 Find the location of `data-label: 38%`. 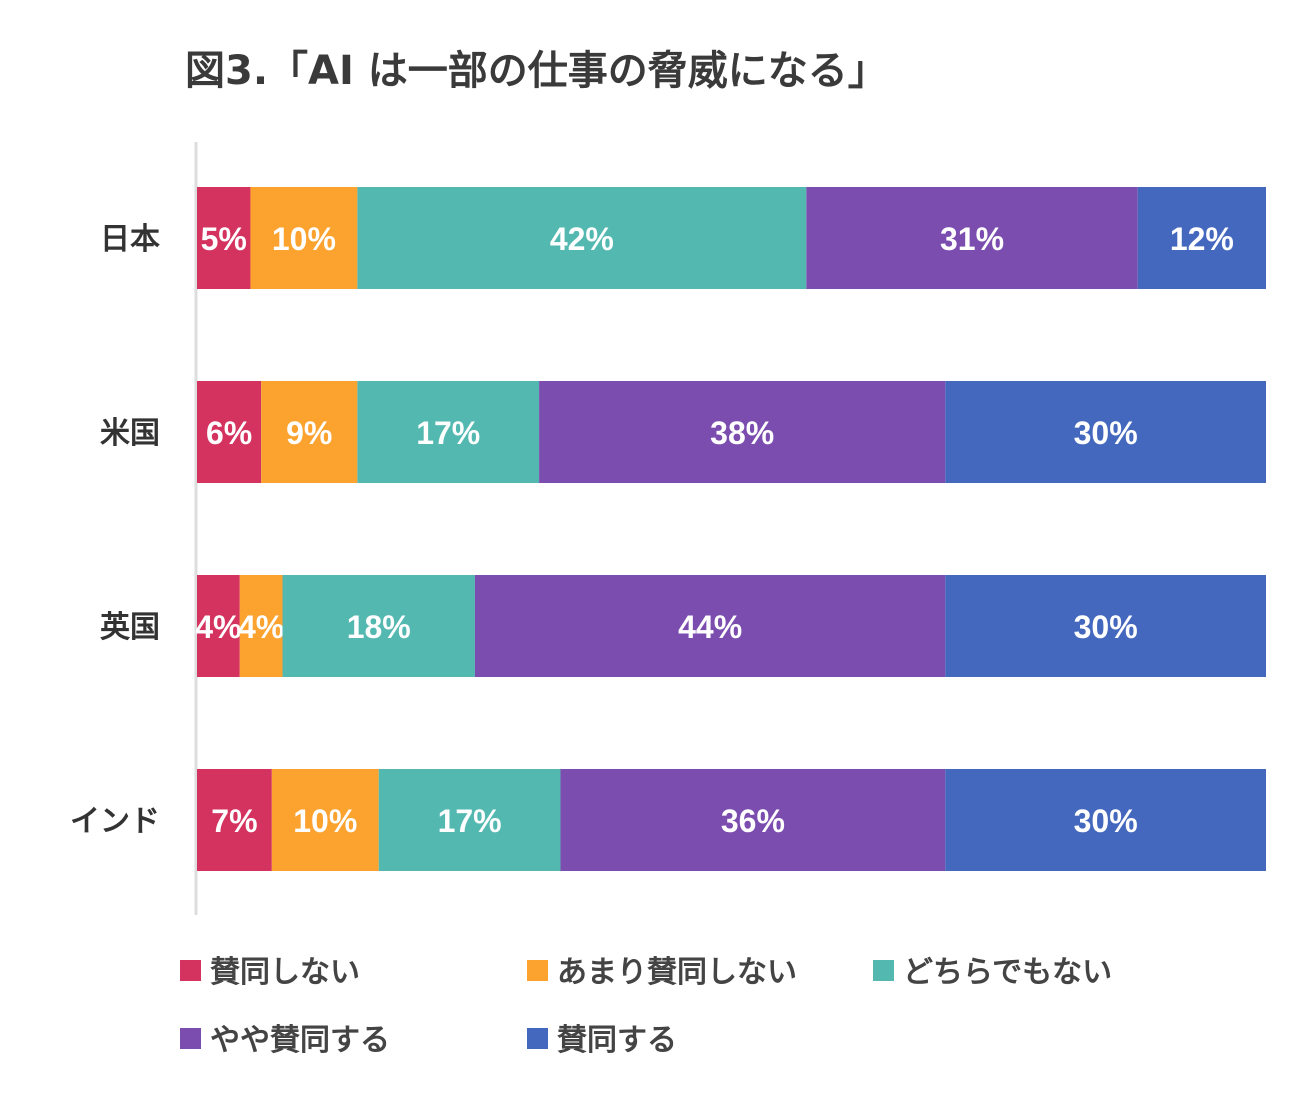

data-label: 38% is located at coordinates (742, 433).